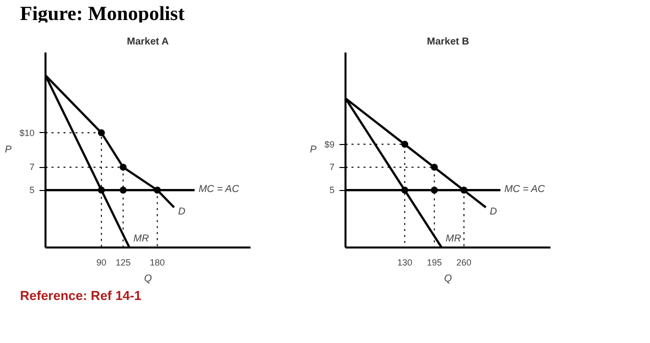  What do you see at coordinates (434, 263) in the screenshot?
I see `x-tick-label: 195` at bounding box center [434, 263].